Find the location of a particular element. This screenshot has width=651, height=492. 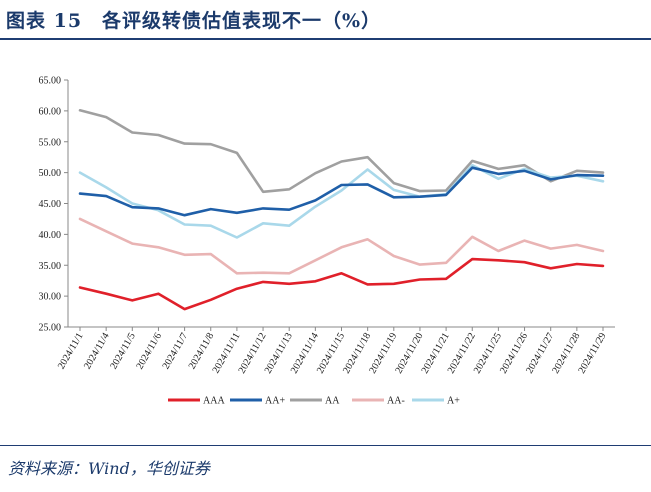

x-tick-label: 2024/11/8 is located at coordinates (202, 351).